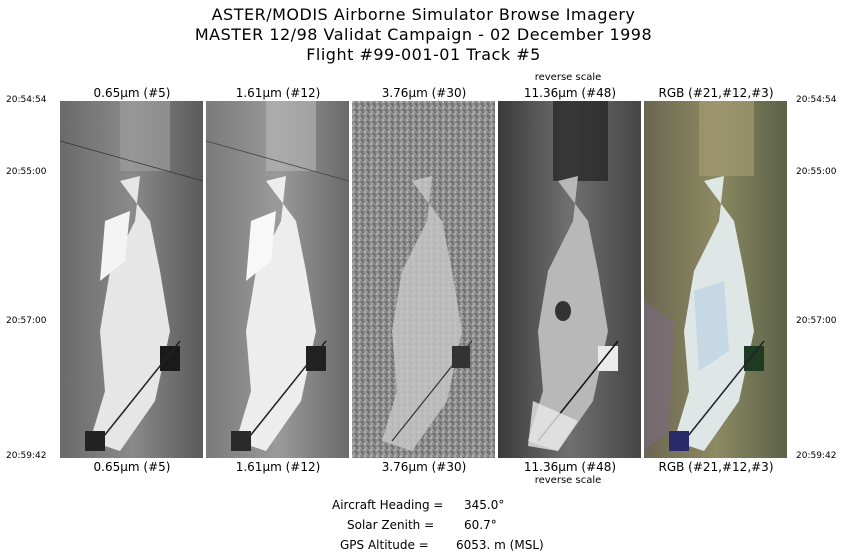 The height and width of the screenshot is (558, 847). Describe the element at coordinates (716, 467) in the screenshot. I see `band-5-label-bottom: RGB (#21,#12,#3)` at that location.